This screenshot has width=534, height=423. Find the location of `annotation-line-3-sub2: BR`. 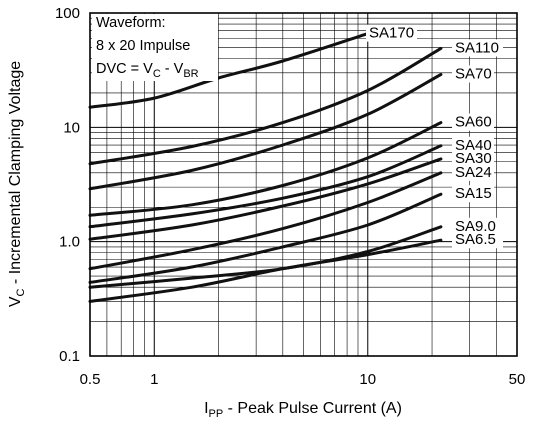

annotation-line-3-sub2: BR is located at coordinates (190, 74).